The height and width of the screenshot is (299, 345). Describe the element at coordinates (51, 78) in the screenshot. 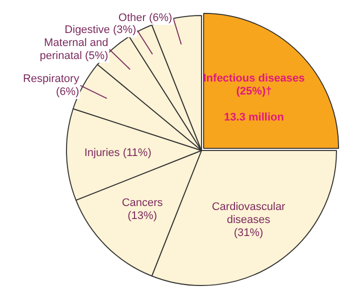

I see `slice-label: Respiratory` at that location.